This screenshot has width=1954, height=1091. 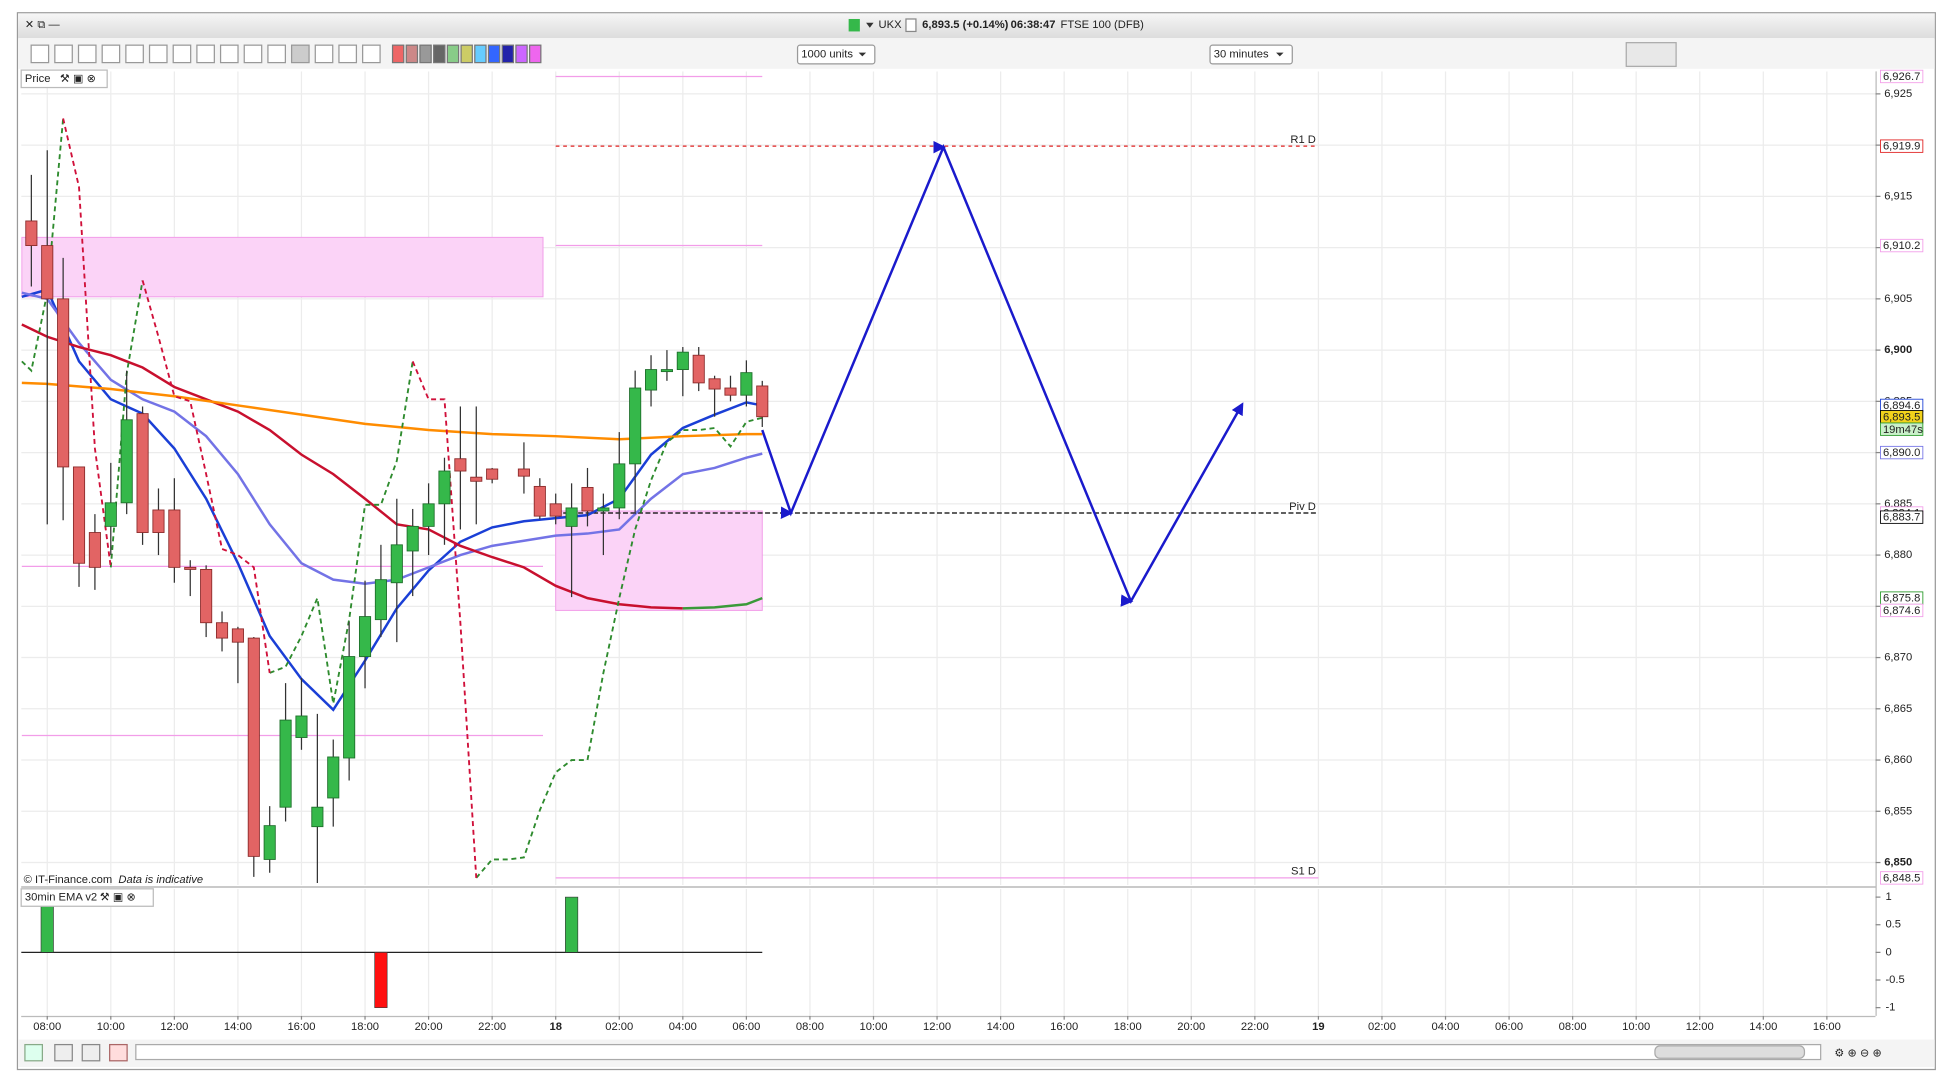 I want to click on y-tick-label: 6,880, so click(x=1898, y=555).